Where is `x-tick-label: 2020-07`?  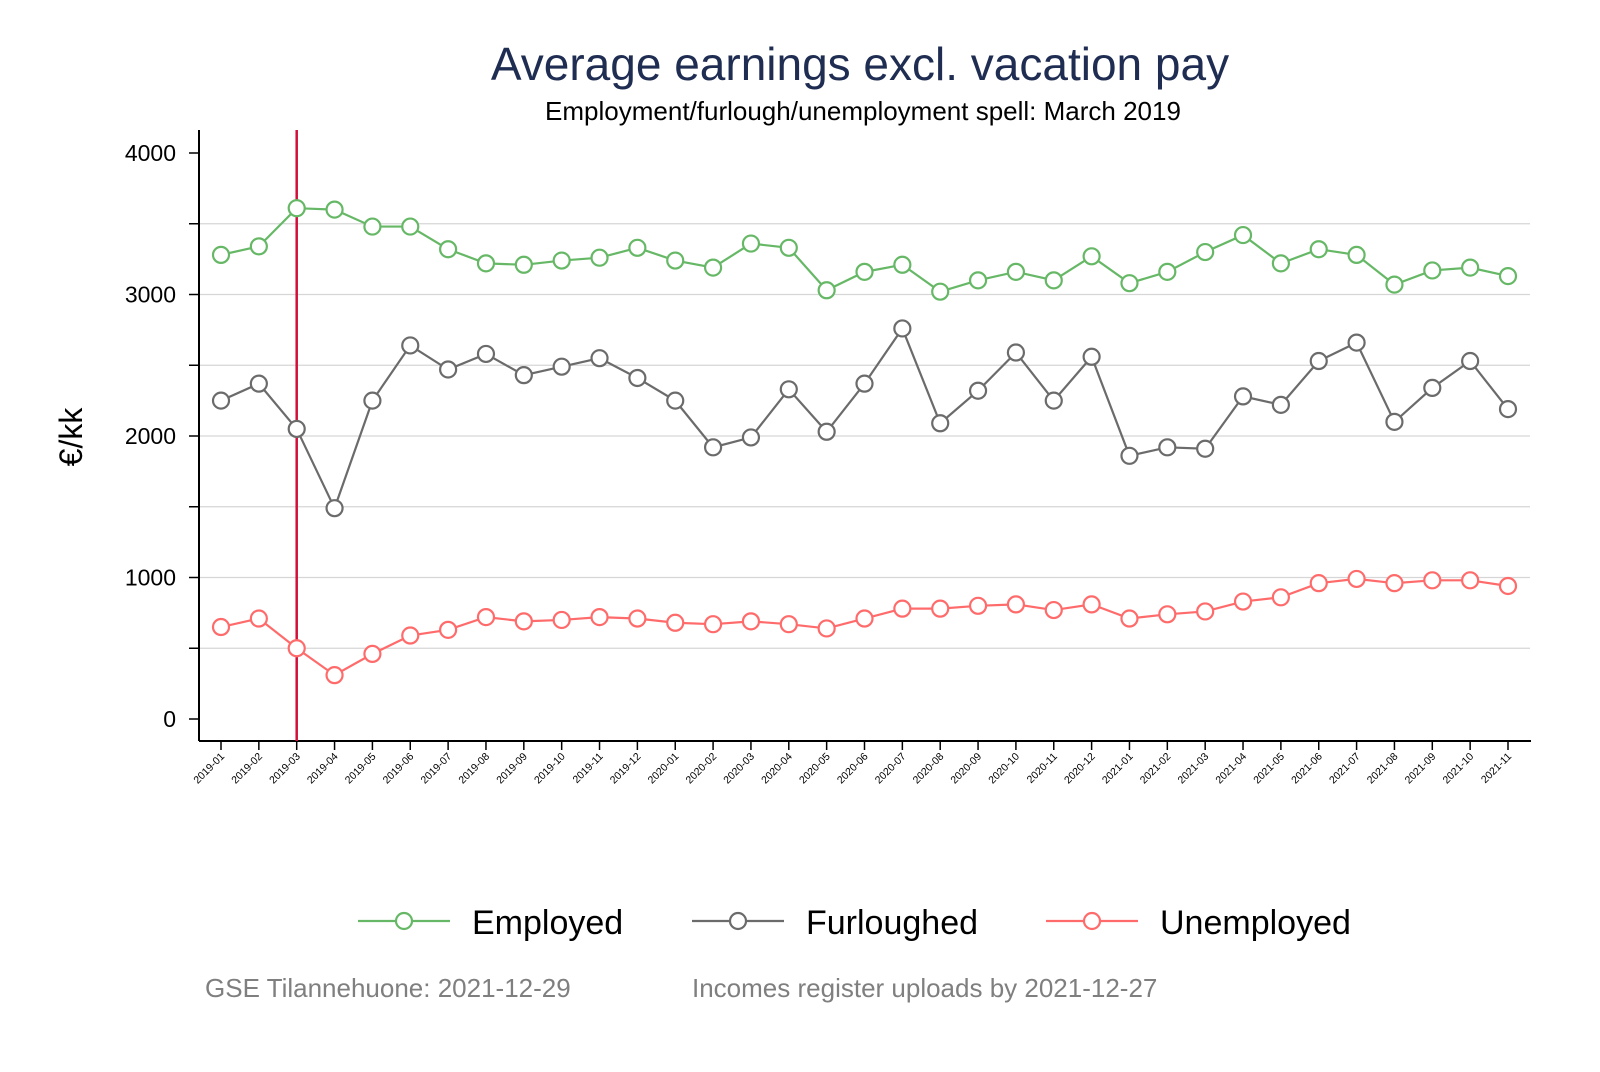
x-tick-label: 2020-07 is located at coordinates (891, 769).